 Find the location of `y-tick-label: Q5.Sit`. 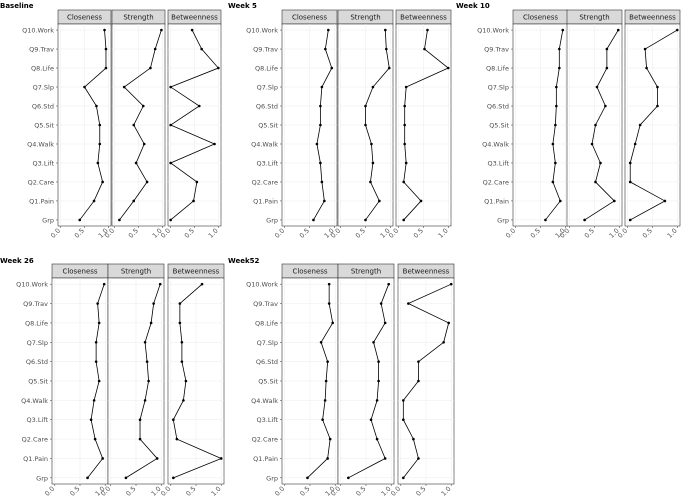

y-tick-label: Q5.Sit is located at coordinates (268, 382).